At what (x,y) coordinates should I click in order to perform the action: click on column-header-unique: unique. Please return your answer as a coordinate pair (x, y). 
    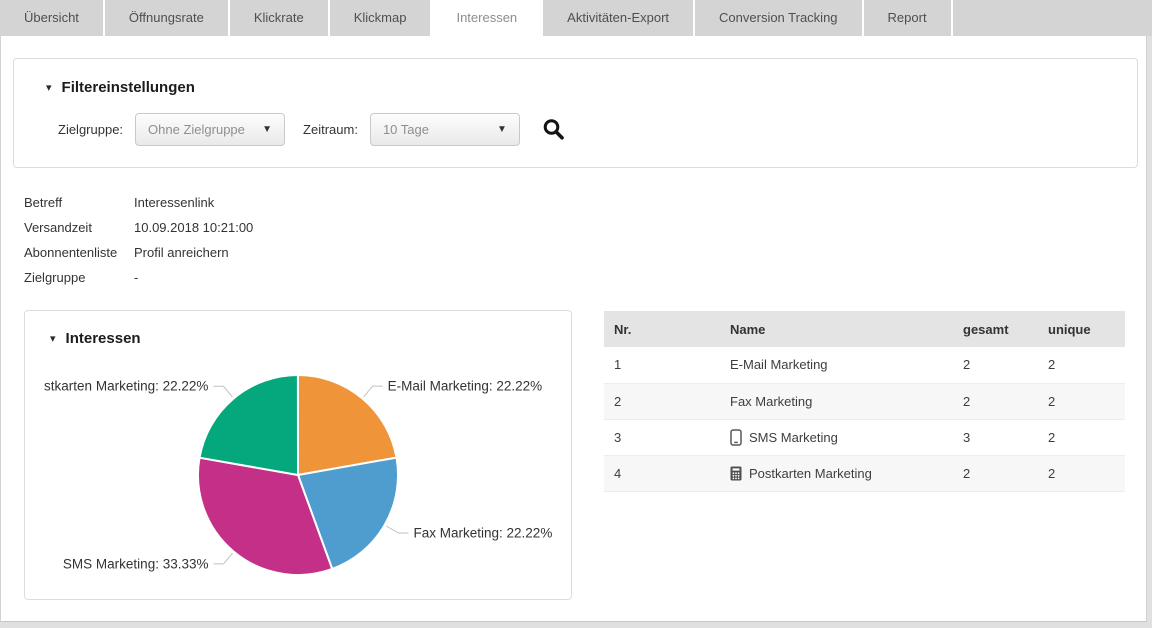
    Looking at the image, I should click on (1081, 329).